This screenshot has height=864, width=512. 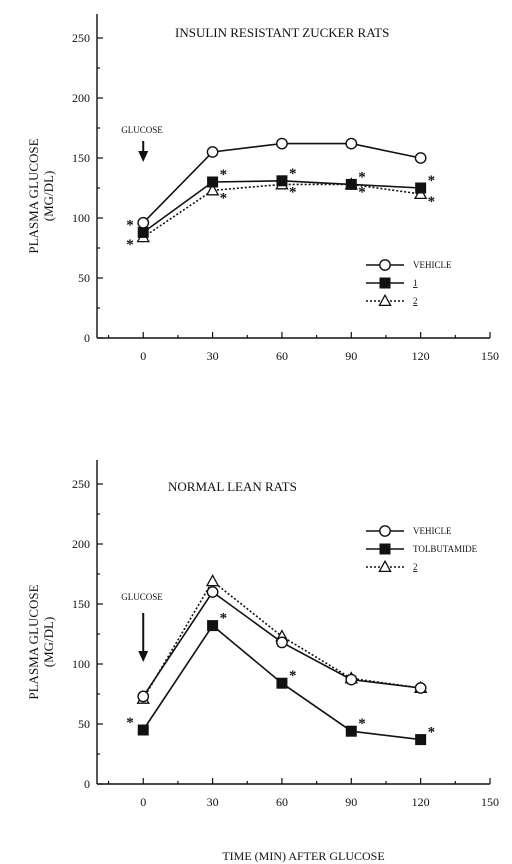 I want to click on x-axis-label: TIME (MIN) AFTER GLUCOSE, so click(x=303, y=856).